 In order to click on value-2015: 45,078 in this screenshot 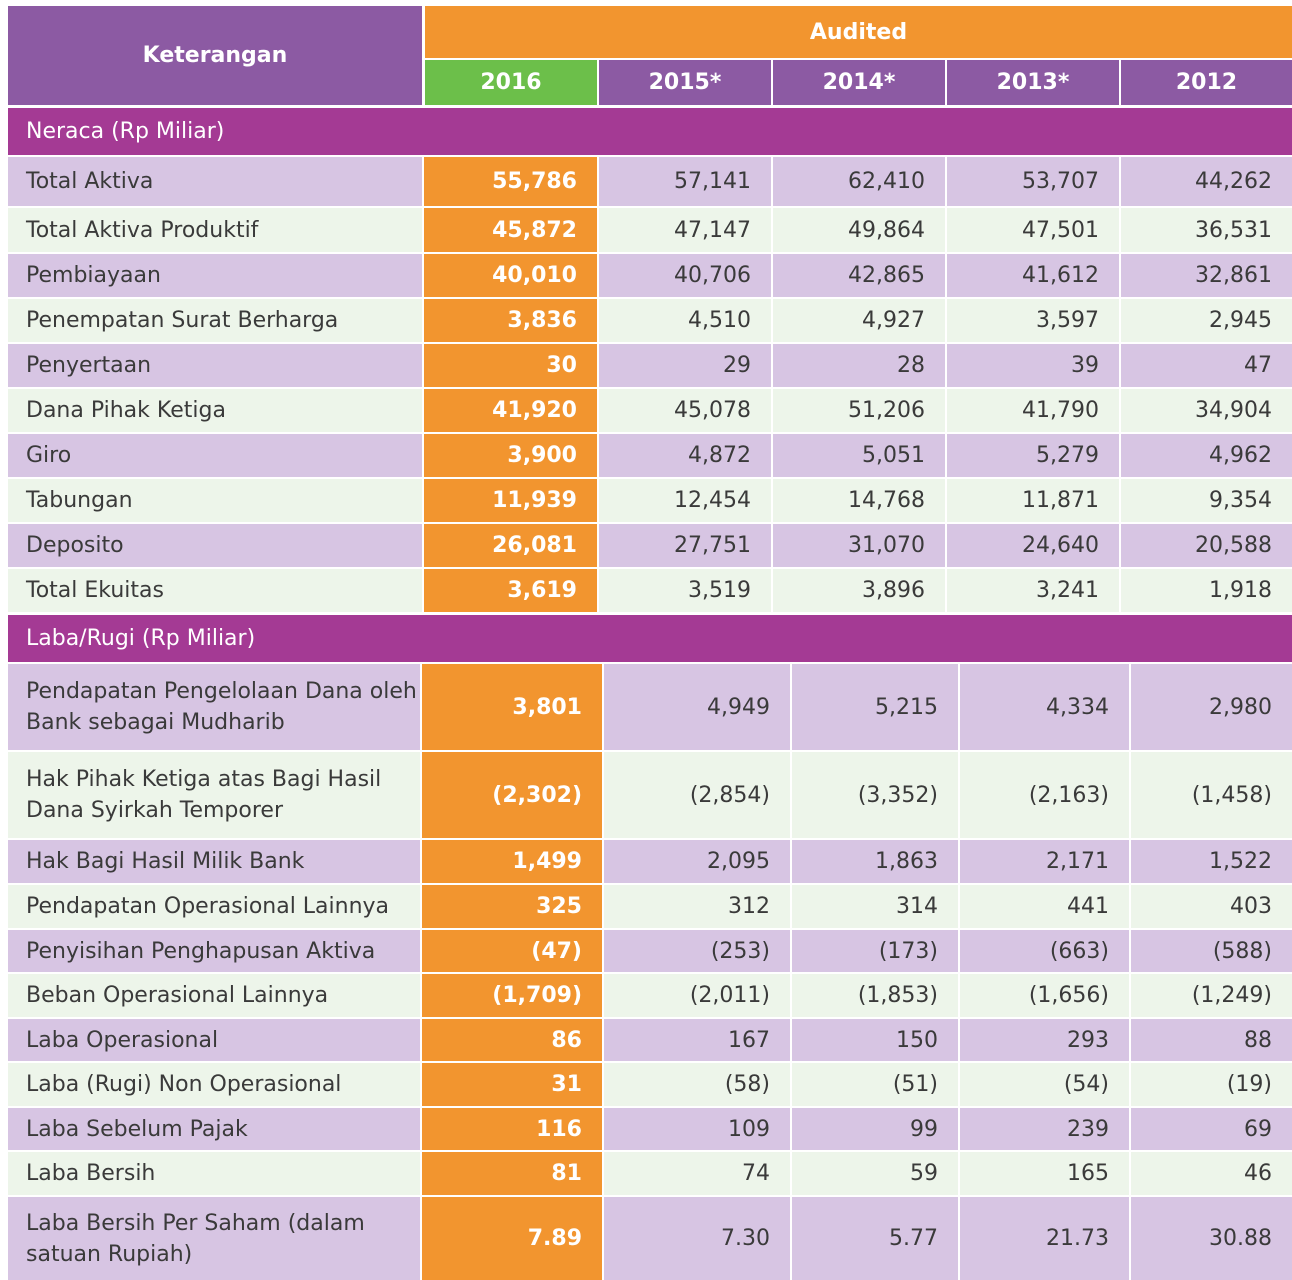, I will do `click(685, 410)`.